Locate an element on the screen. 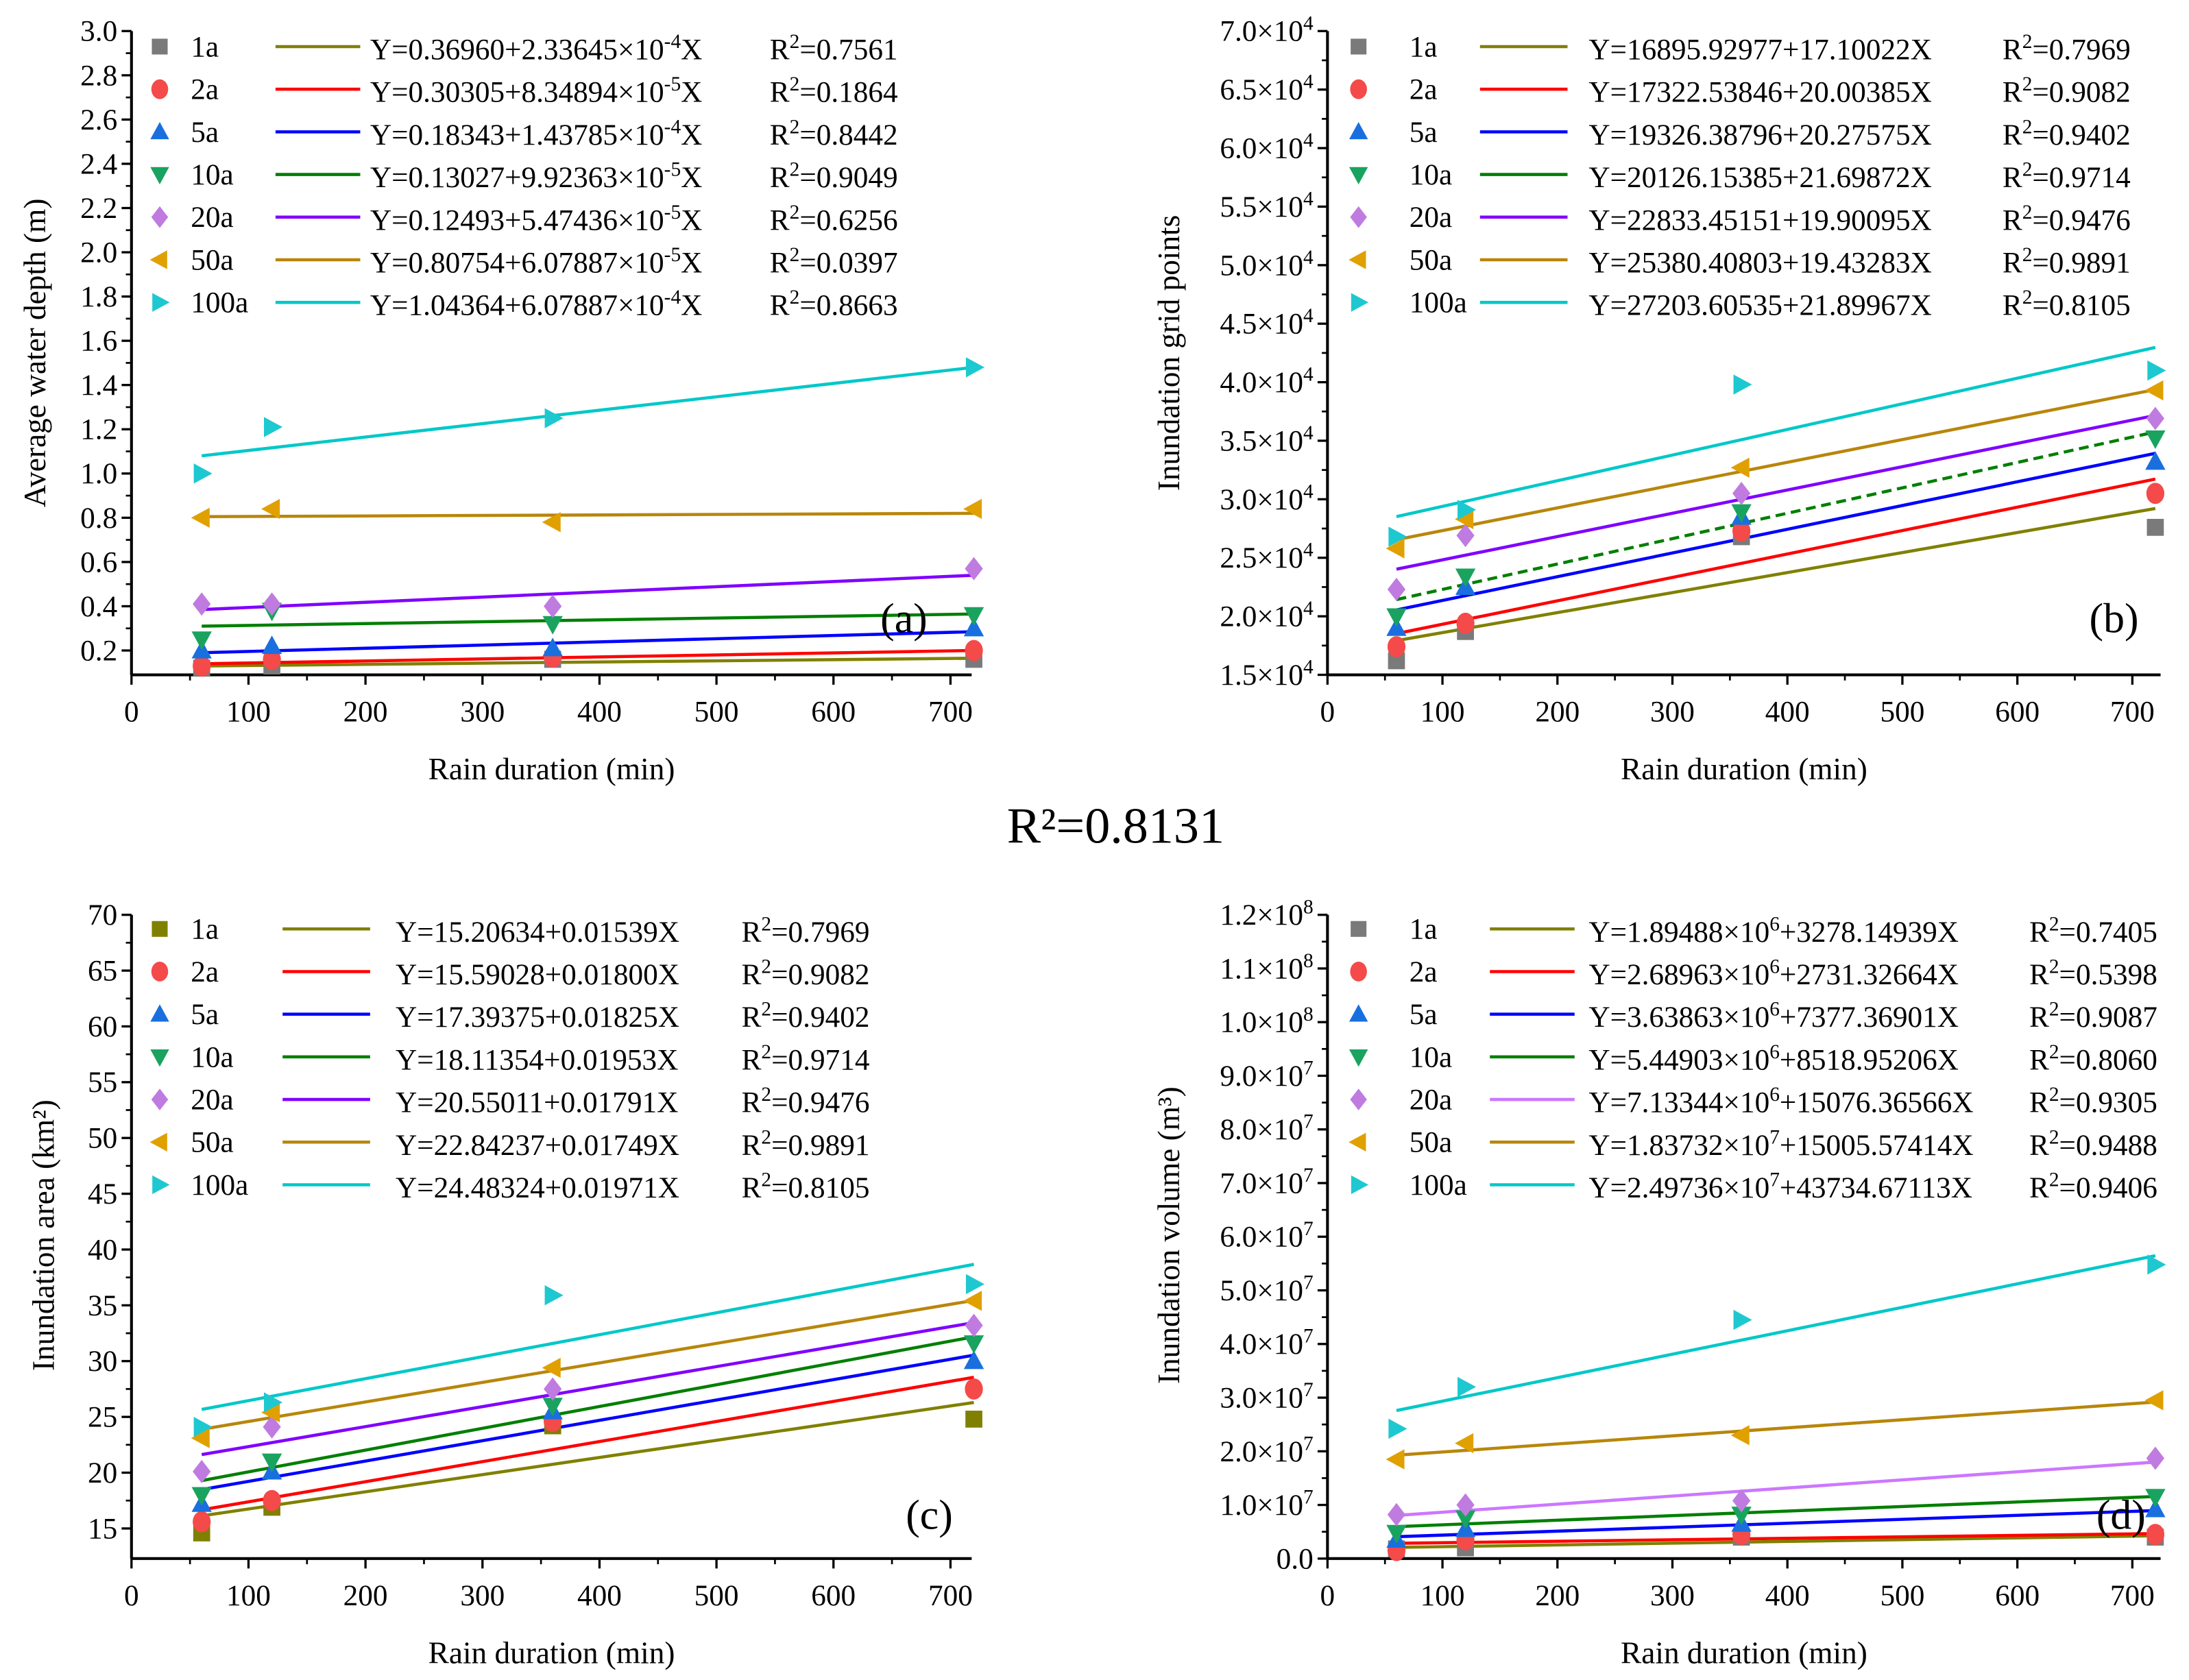 Image resolution: width=2189 pixels, height=1680 pixels. legend-entry: 1a Y=1.89488×106+3278.14939X R2=0.7405 is located at coordinates (1754, 931).